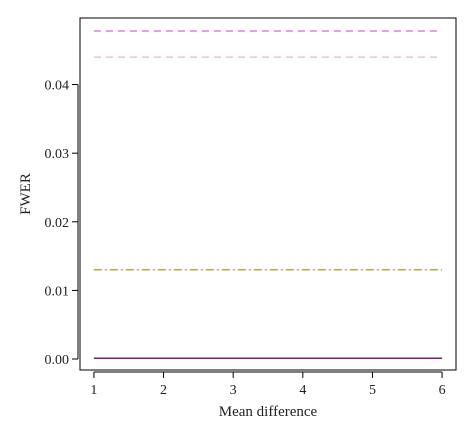  Describe the element at coordinates (57, 154) in the screenshot. I see `y-tick-label: 0.03` at that location.